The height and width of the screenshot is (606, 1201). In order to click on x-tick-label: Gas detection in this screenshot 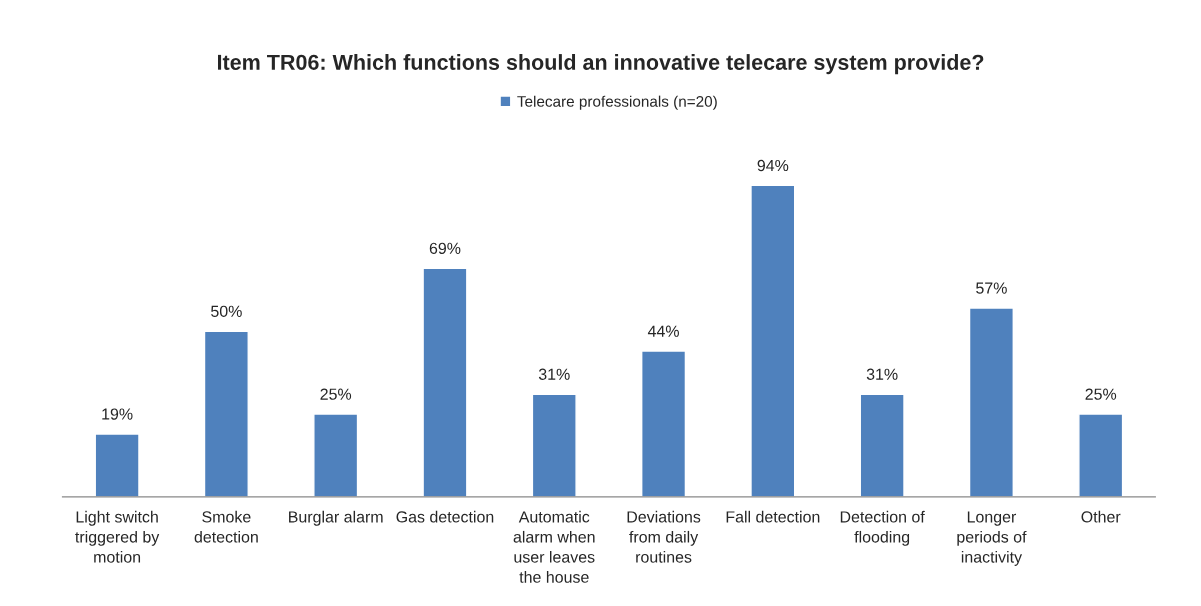, I will do `click(445, 516)`.